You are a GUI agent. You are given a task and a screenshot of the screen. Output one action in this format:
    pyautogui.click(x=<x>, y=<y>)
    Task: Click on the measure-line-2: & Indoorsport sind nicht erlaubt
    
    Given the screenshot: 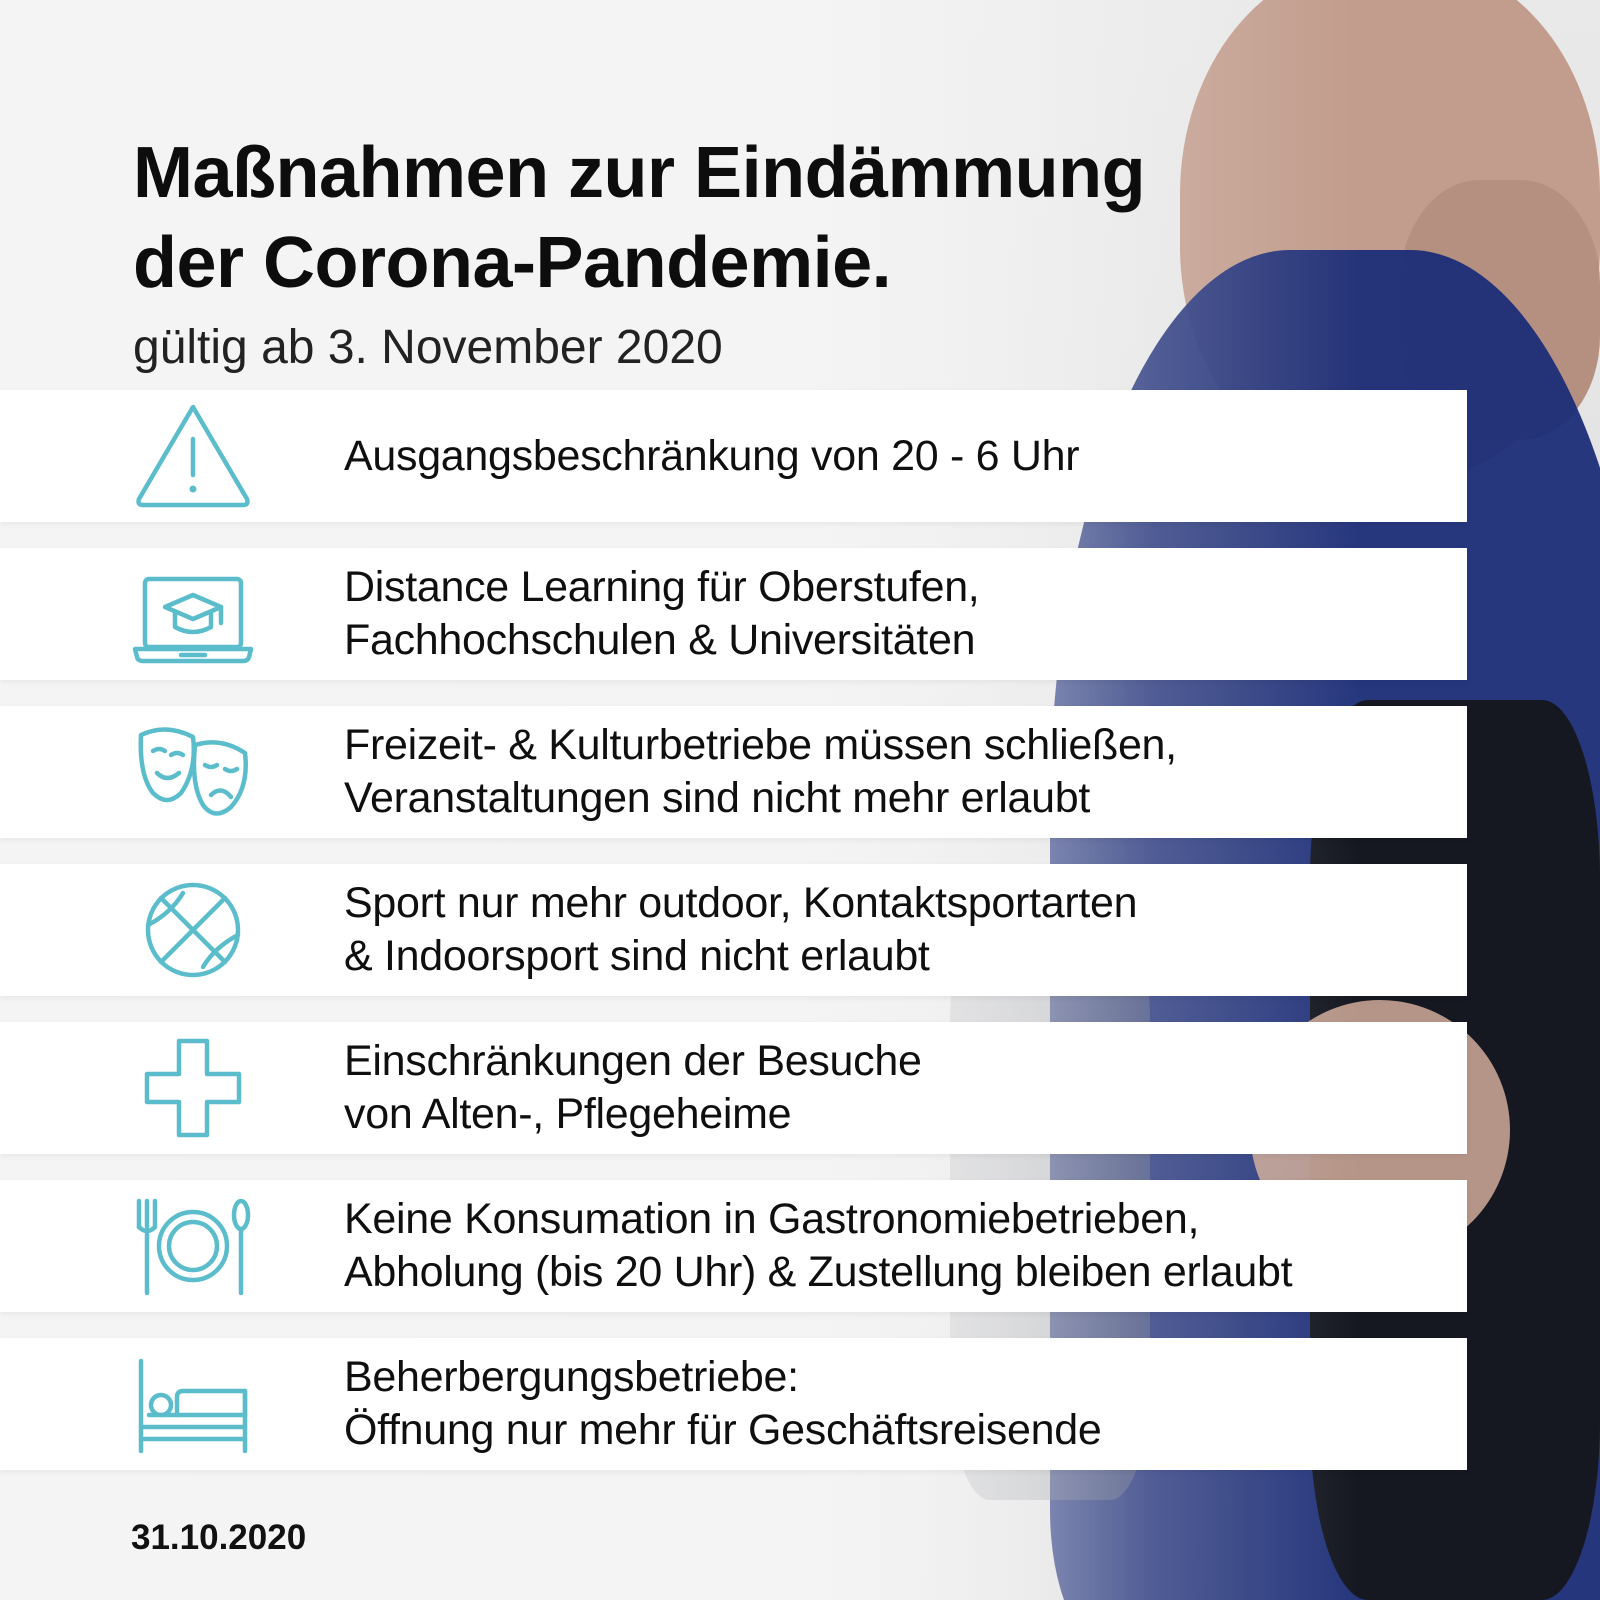 What is the action you would take?
    pyautogui.click(x=637, y=956)
    